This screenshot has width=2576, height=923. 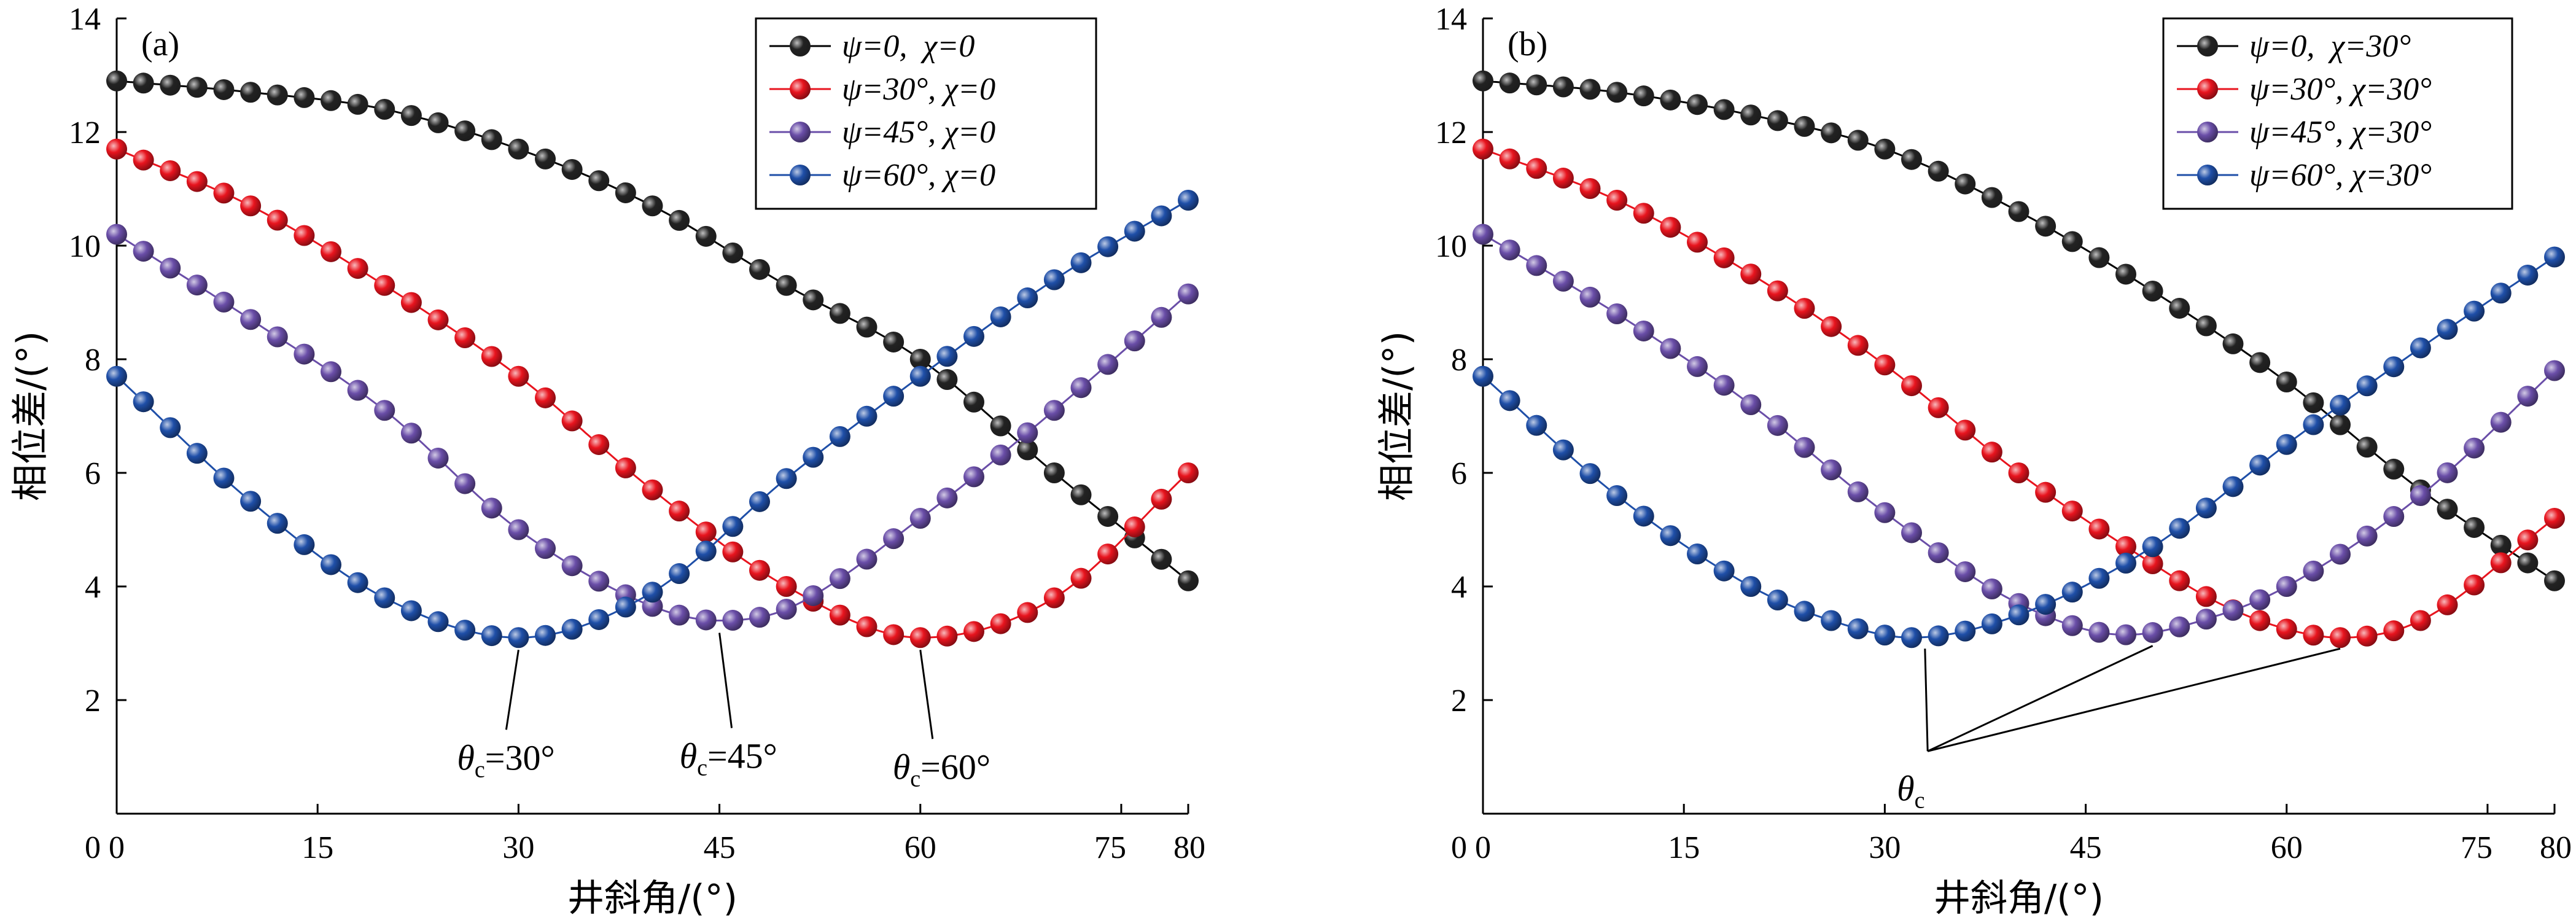 I want to click on y-axis-title: 相位差/(°), so click(x=30, y=416).